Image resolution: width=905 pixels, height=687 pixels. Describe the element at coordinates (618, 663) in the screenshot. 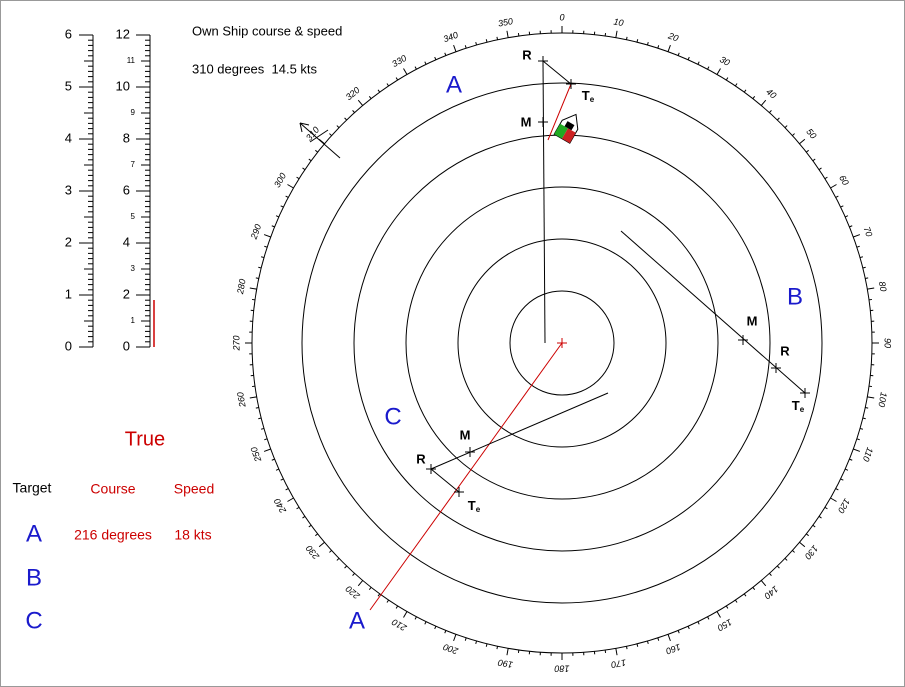

I see `bearing-label: 170` at that location.